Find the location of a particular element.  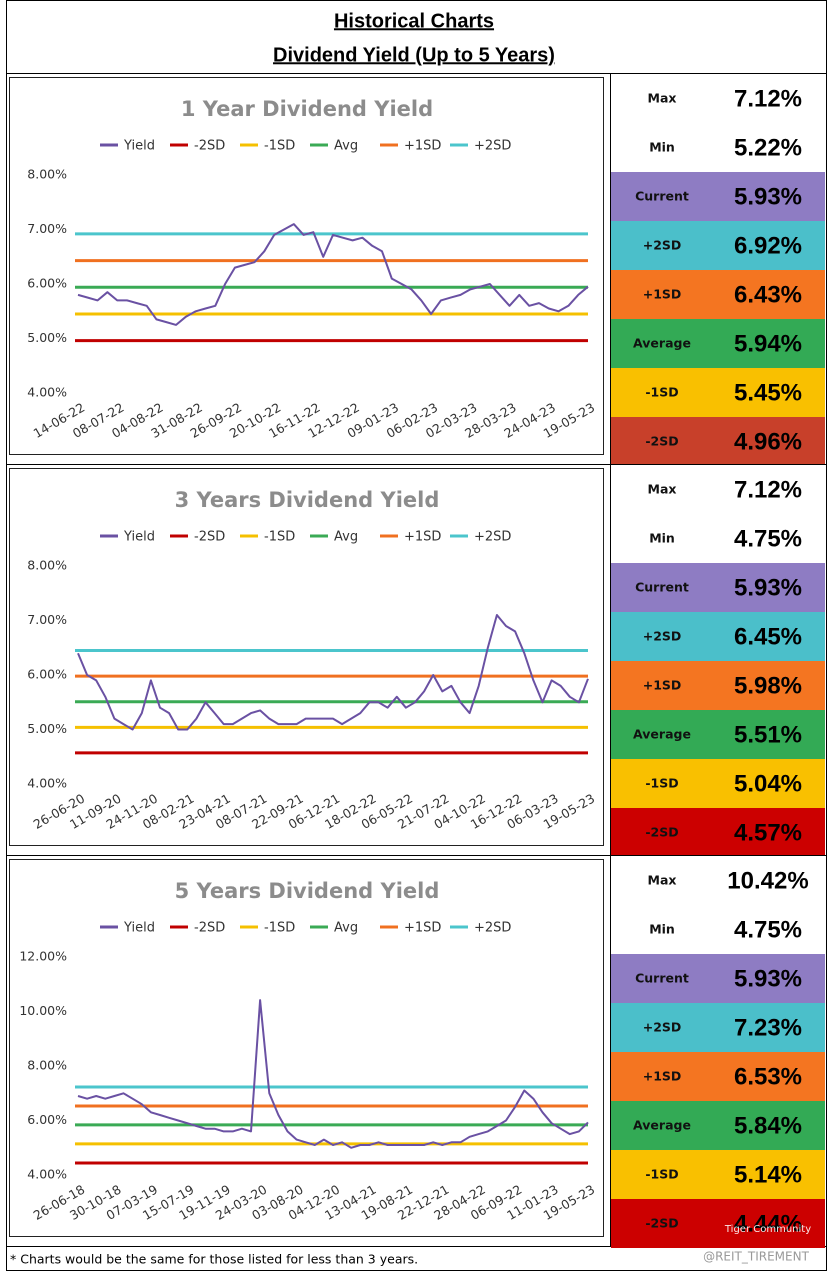

stat-value: 4.57% is located at coordinates (768, 832).